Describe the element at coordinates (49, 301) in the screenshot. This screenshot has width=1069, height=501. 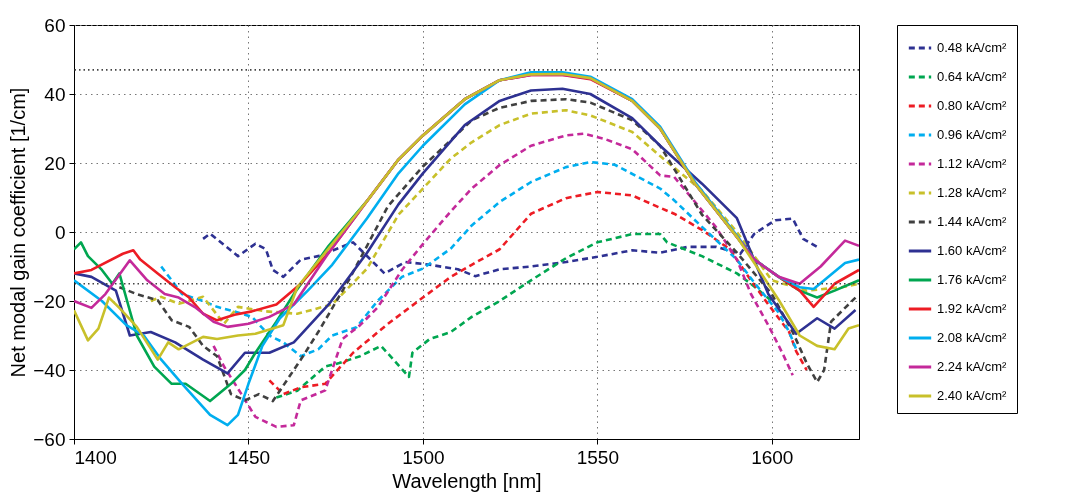
I see `y-tick-label: −20` at that location.